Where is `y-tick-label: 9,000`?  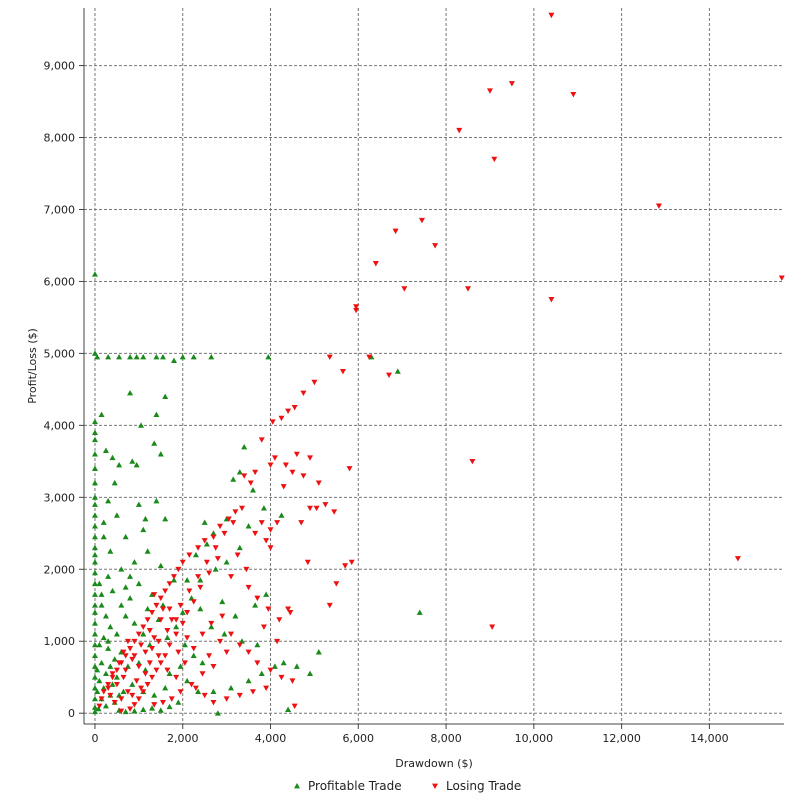
y-tick-label: 9,000 is located at coordinates (60, 66).